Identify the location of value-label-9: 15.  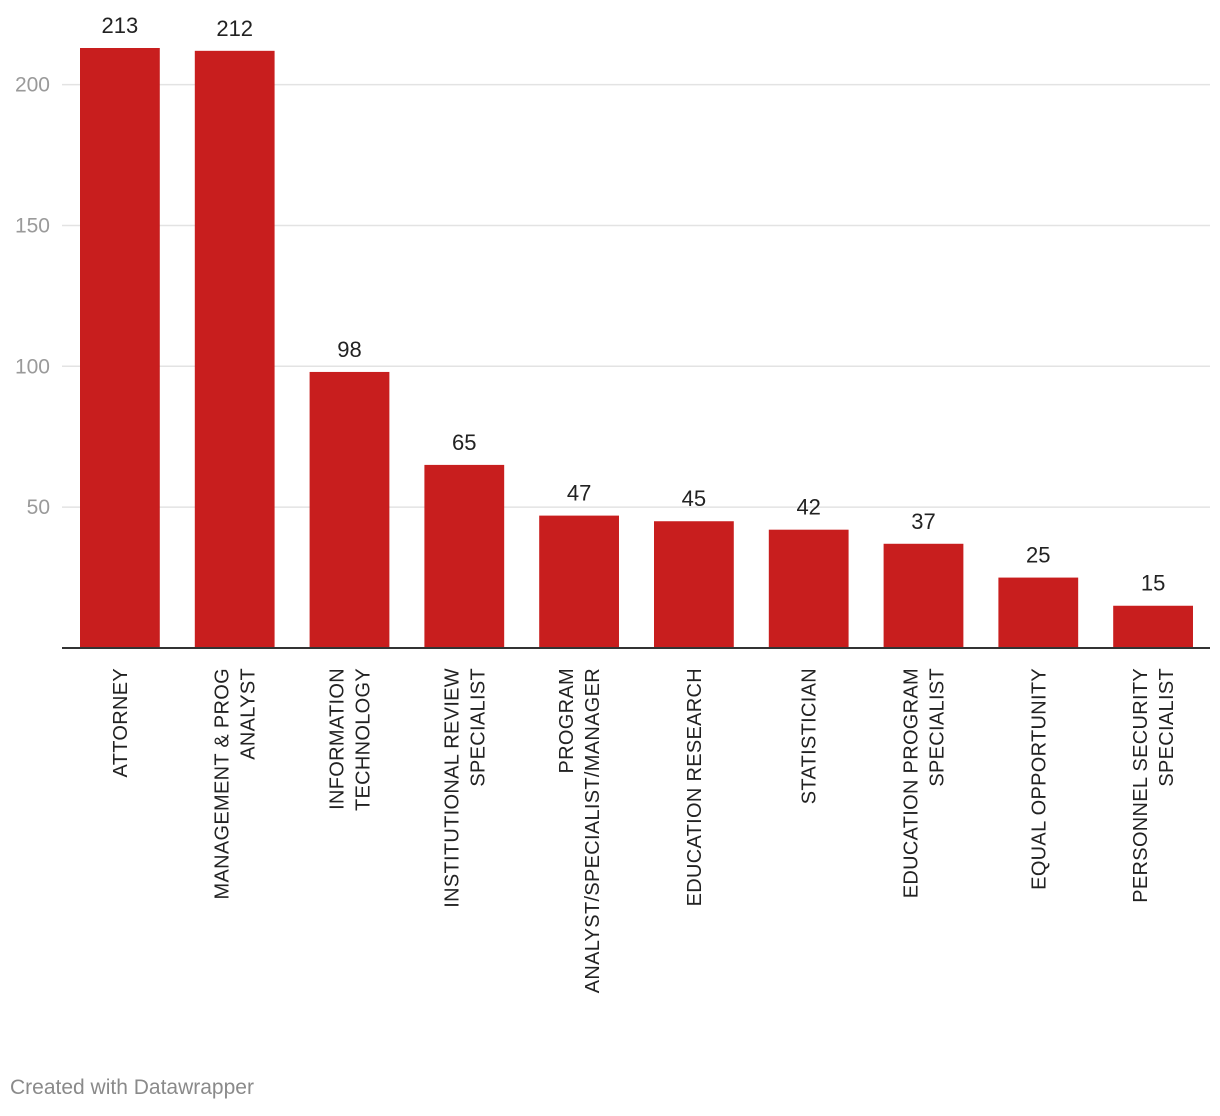
(1153, 583).